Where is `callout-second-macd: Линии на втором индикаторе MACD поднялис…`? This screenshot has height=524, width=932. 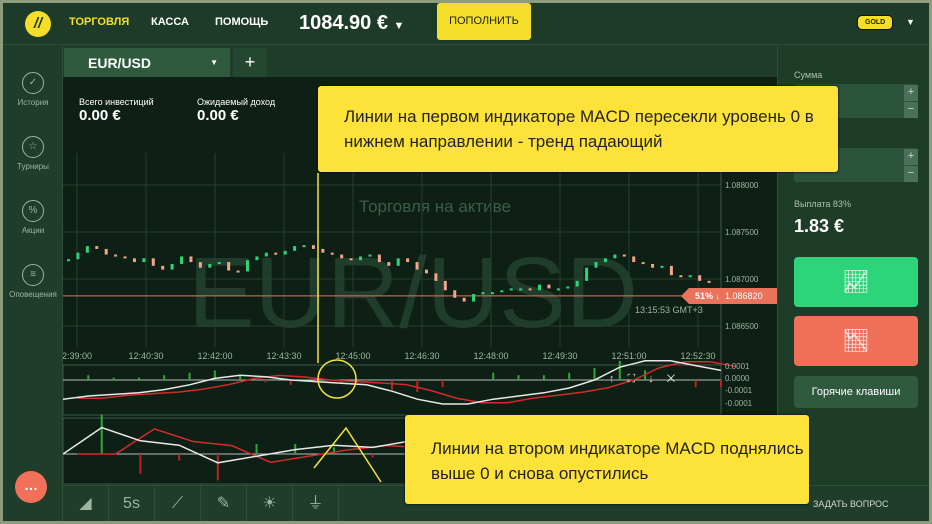
callout-second-macd: Линии на втором индикаторе MACD поднялис… is located at coordinates (607, 459).